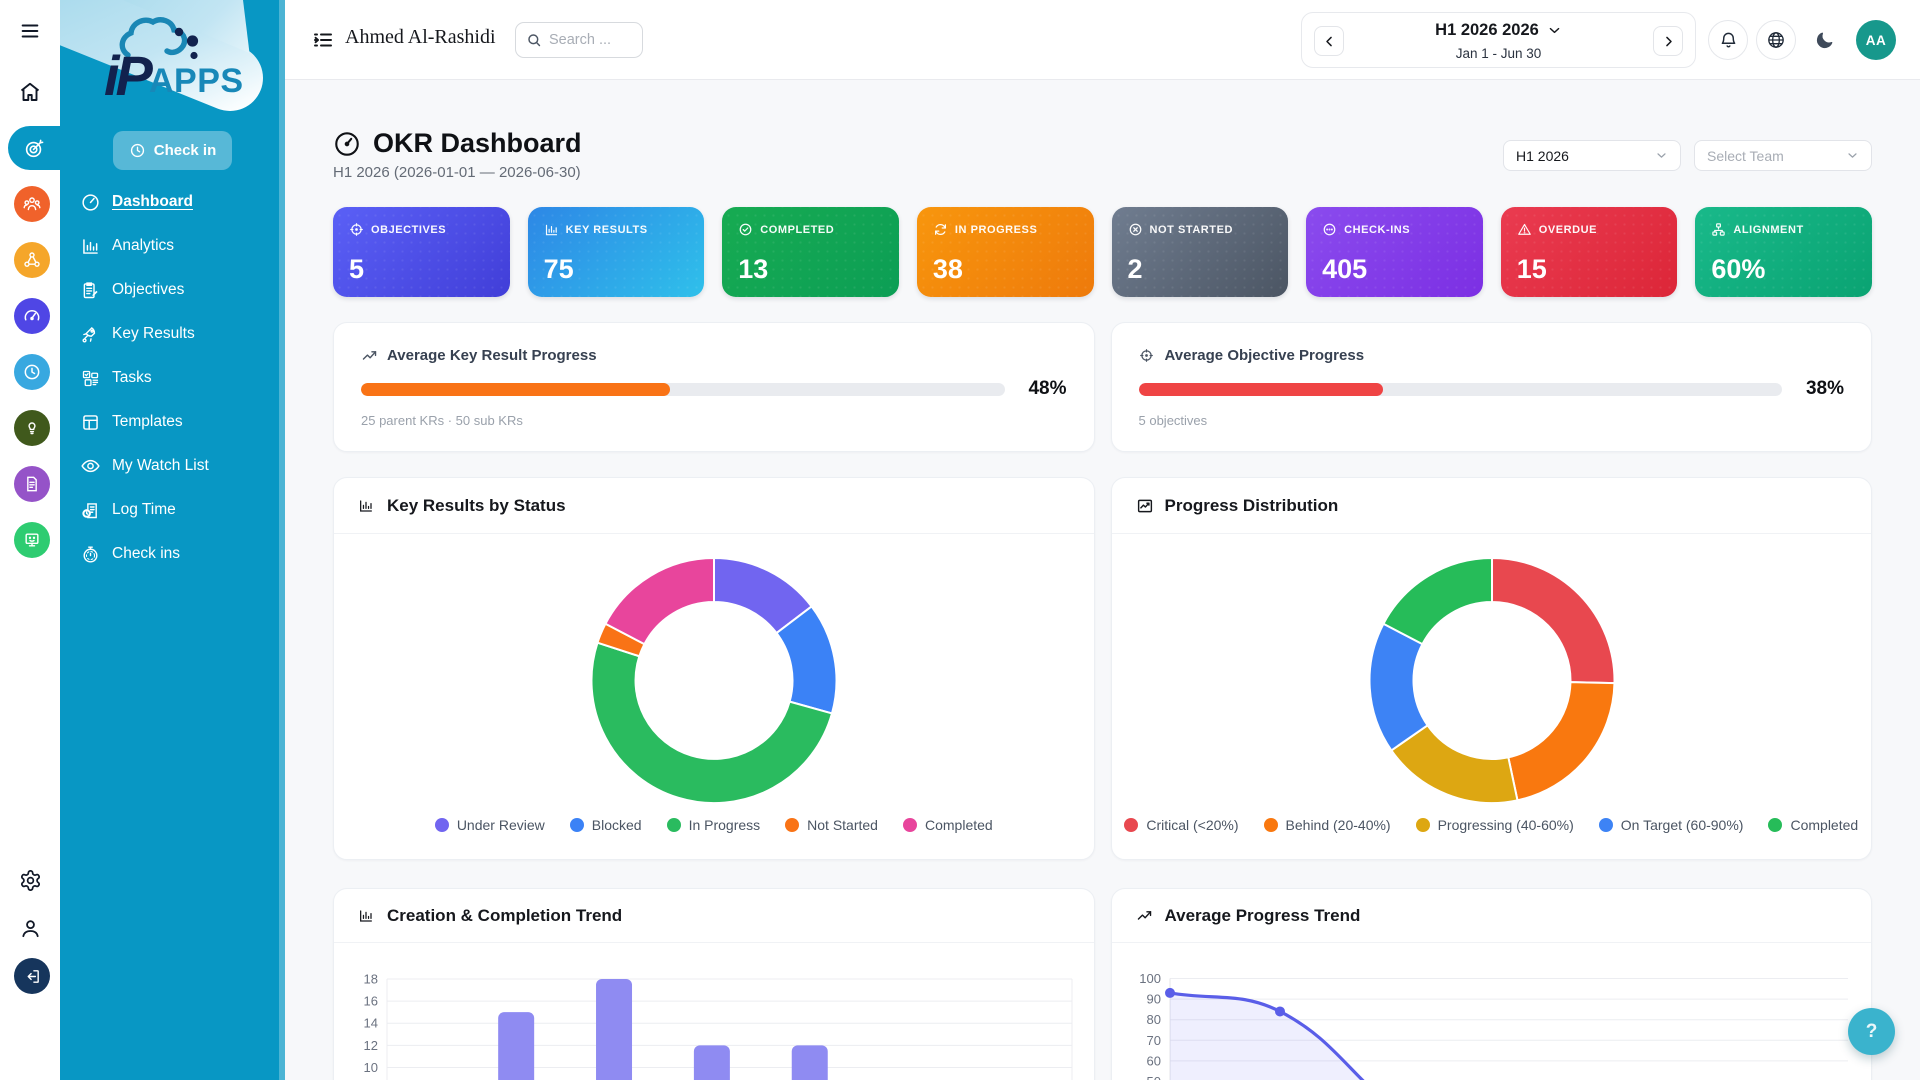 Image resolution: width=1920 pixels, height=1080 pixels. What do you see at coordinates (1181, 825) in the screenshot?
I see `legend-item: Critical (<20%)` at bounding box center [1181, 825].